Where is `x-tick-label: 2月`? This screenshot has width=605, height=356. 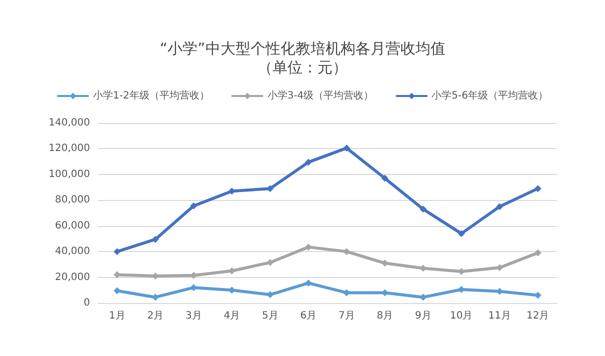 x-tick-label: 2月 is located at coordinates (155, 316).